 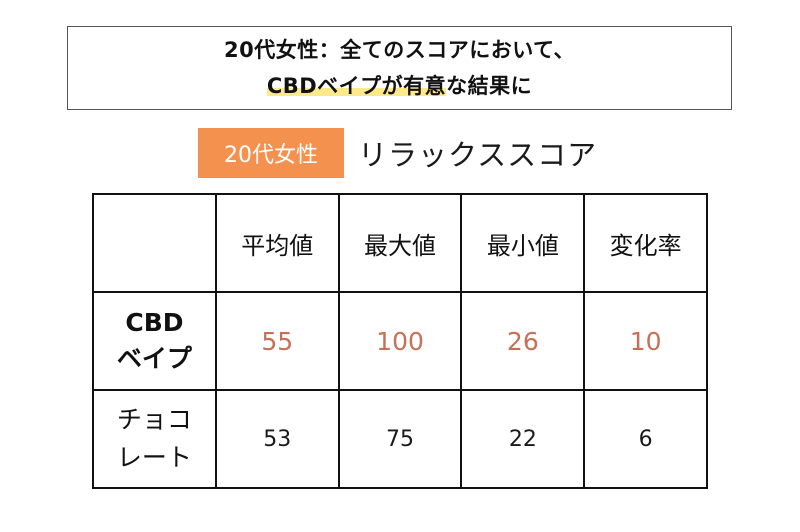 What do you see at coordinates (645, 243) in the screenshot?
I see `column-header-change-rate: 変化率` at bounding box center [645, 243].